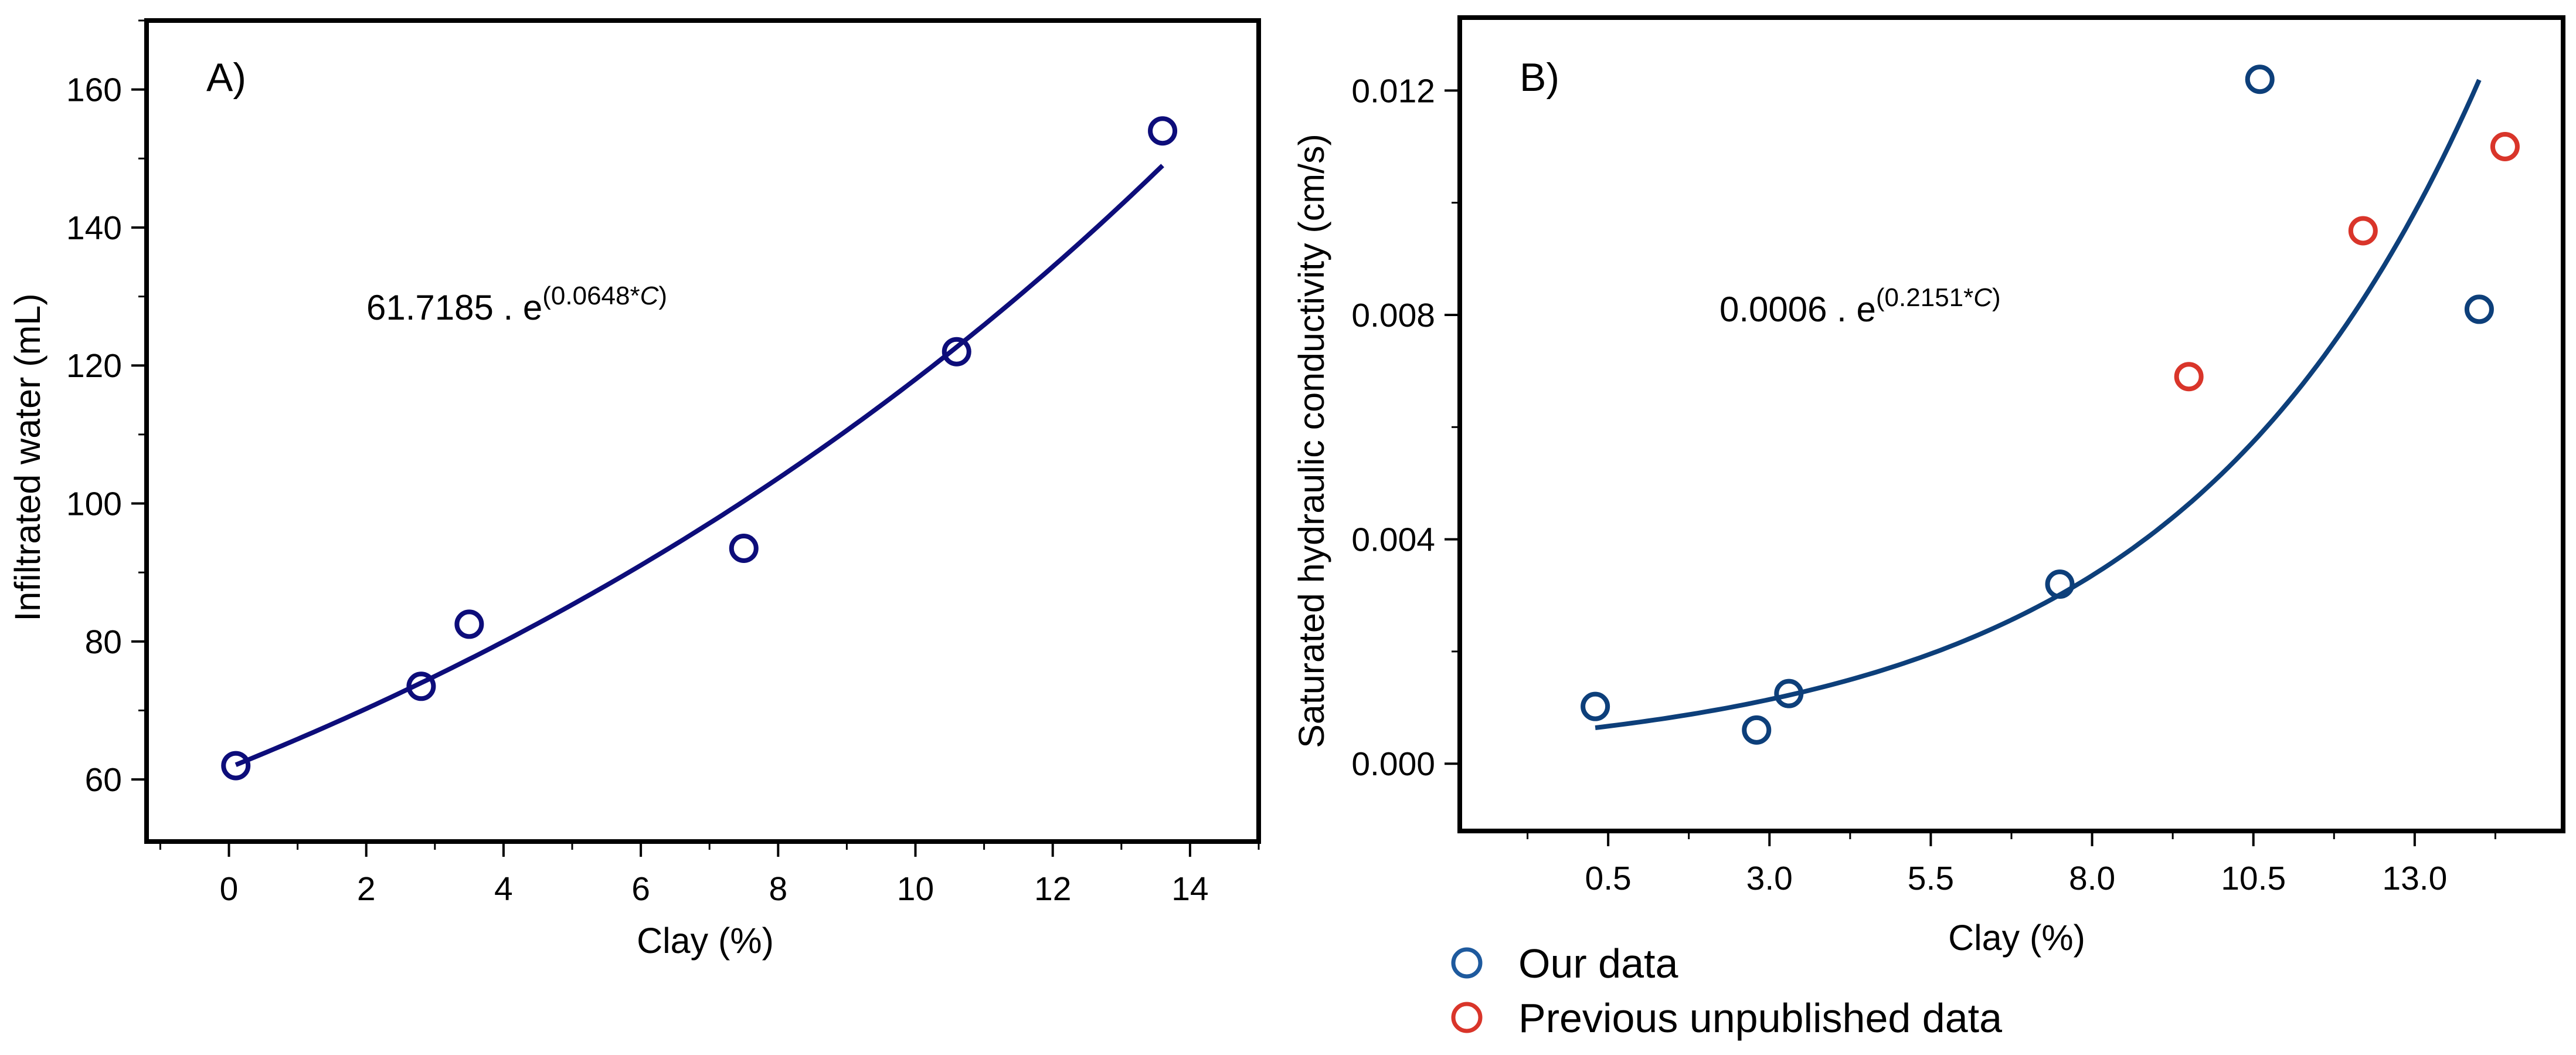 Image resolution: width=2576 pixels, height=1055 pixels. I want to click on x-tick-label-a: 0, so click(230, 889).